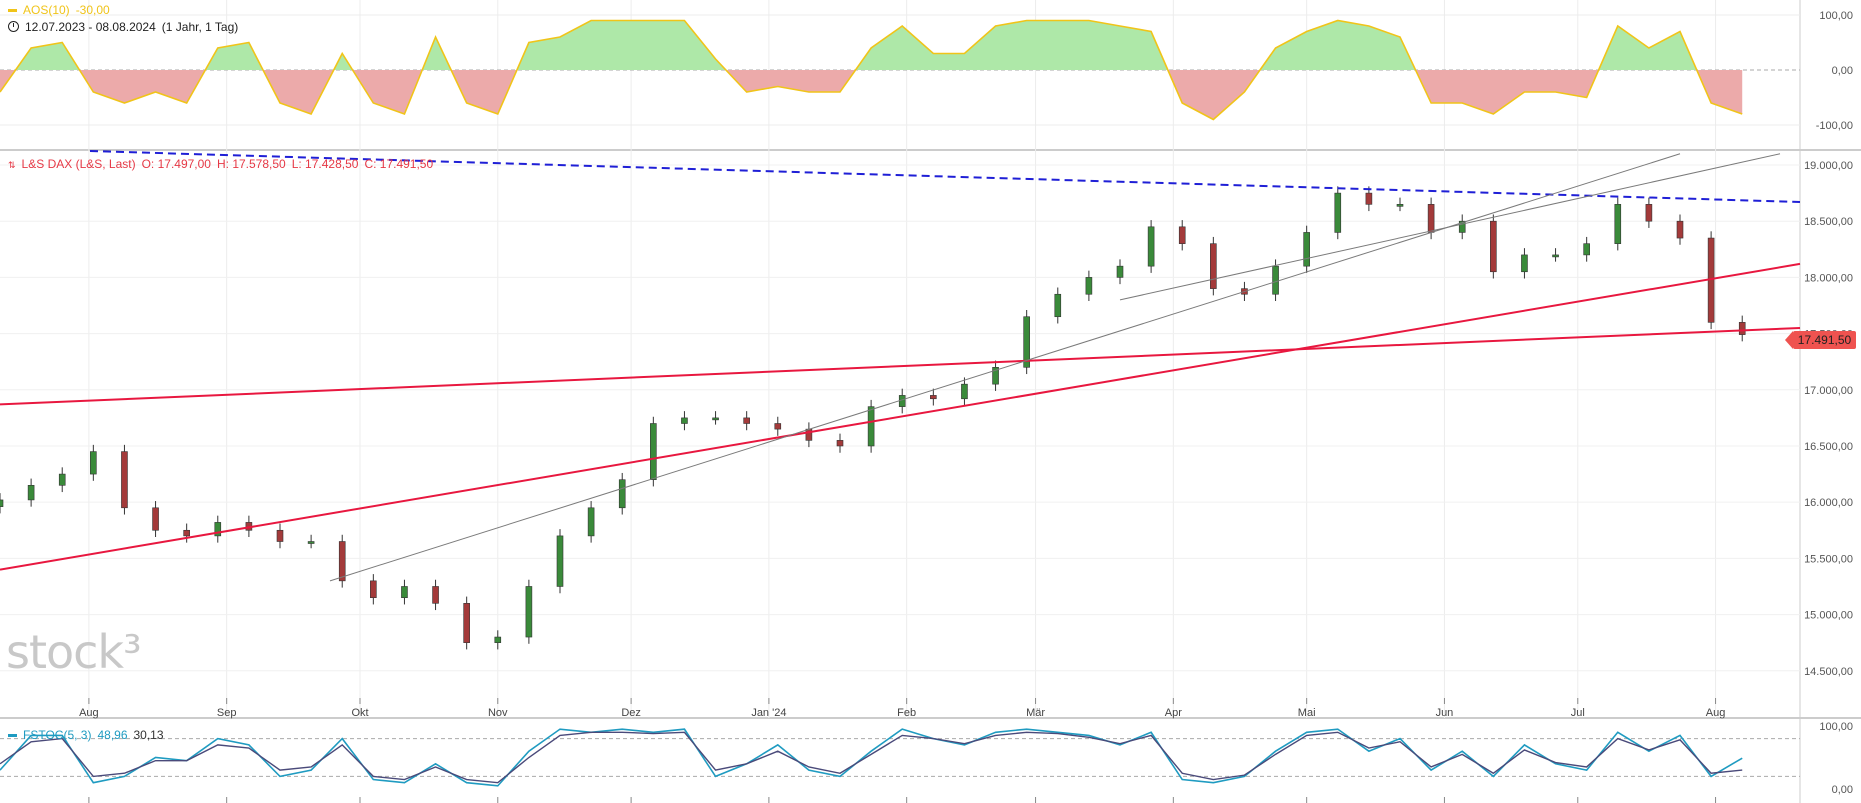 This screenshot has width=1861, height=803. What do you see at coordinates (12, 165) in the screenshot?
I see `candlestick-icon: ⇅` at bounding box center [12, 165].